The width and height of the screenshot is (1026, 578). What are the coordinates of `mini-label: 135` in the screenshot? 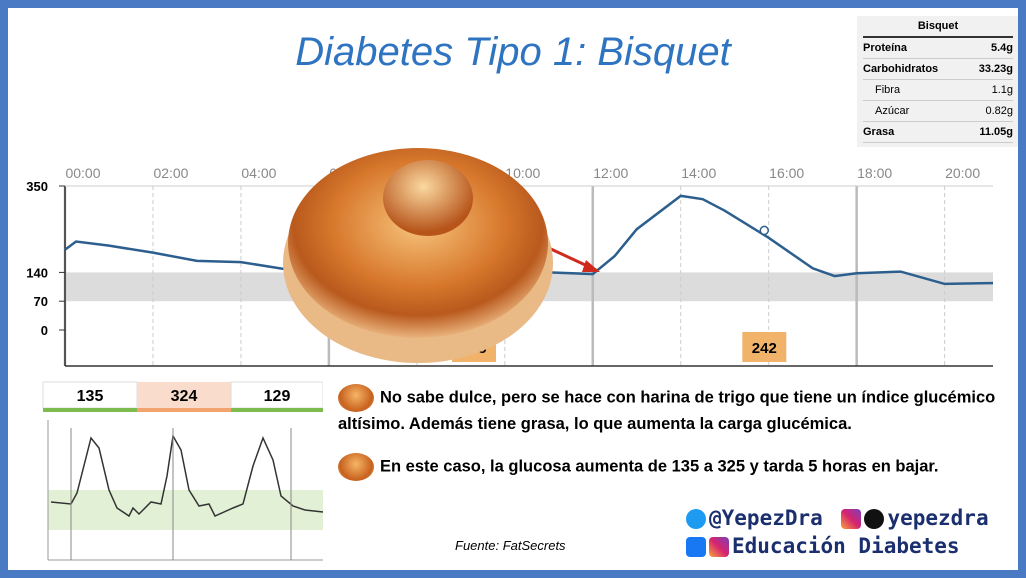 It's located at (90, 396).